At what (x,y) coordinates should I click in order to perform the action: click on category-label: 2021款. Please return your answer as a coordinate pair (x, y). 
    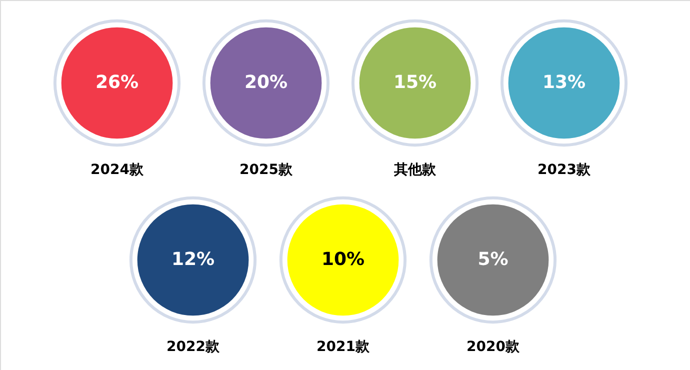
    Looking at the image, I should click on (343, 347).